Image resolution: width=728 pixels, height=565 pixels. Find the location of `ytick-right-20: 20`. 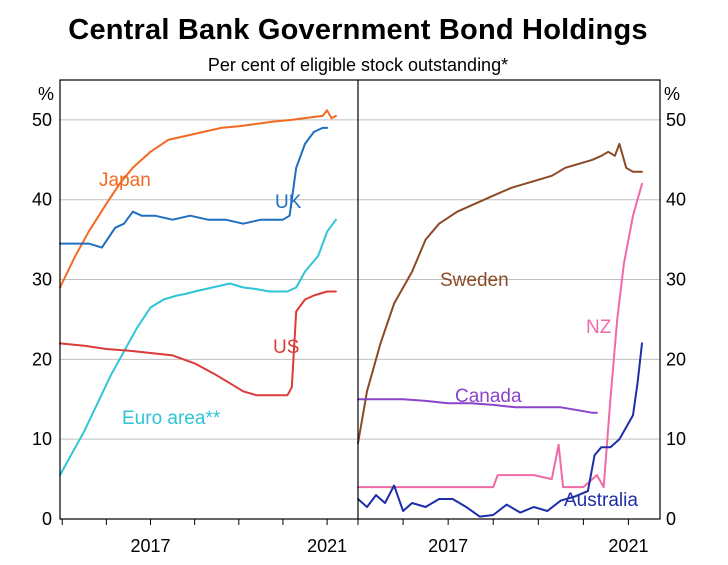

ytick-right-20: 20 is located at coordinates (676, 359).